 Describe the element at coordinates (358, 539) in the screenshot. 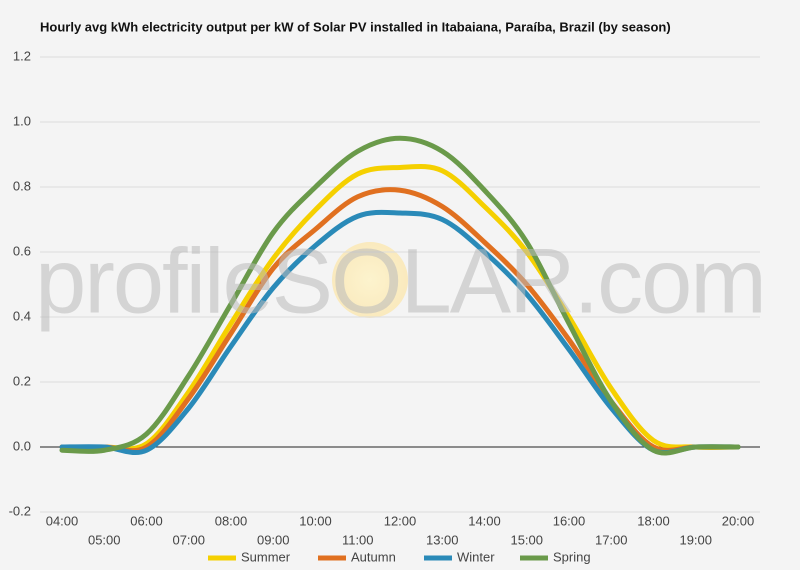

I see `x-tick-label: 11:00` at that location.